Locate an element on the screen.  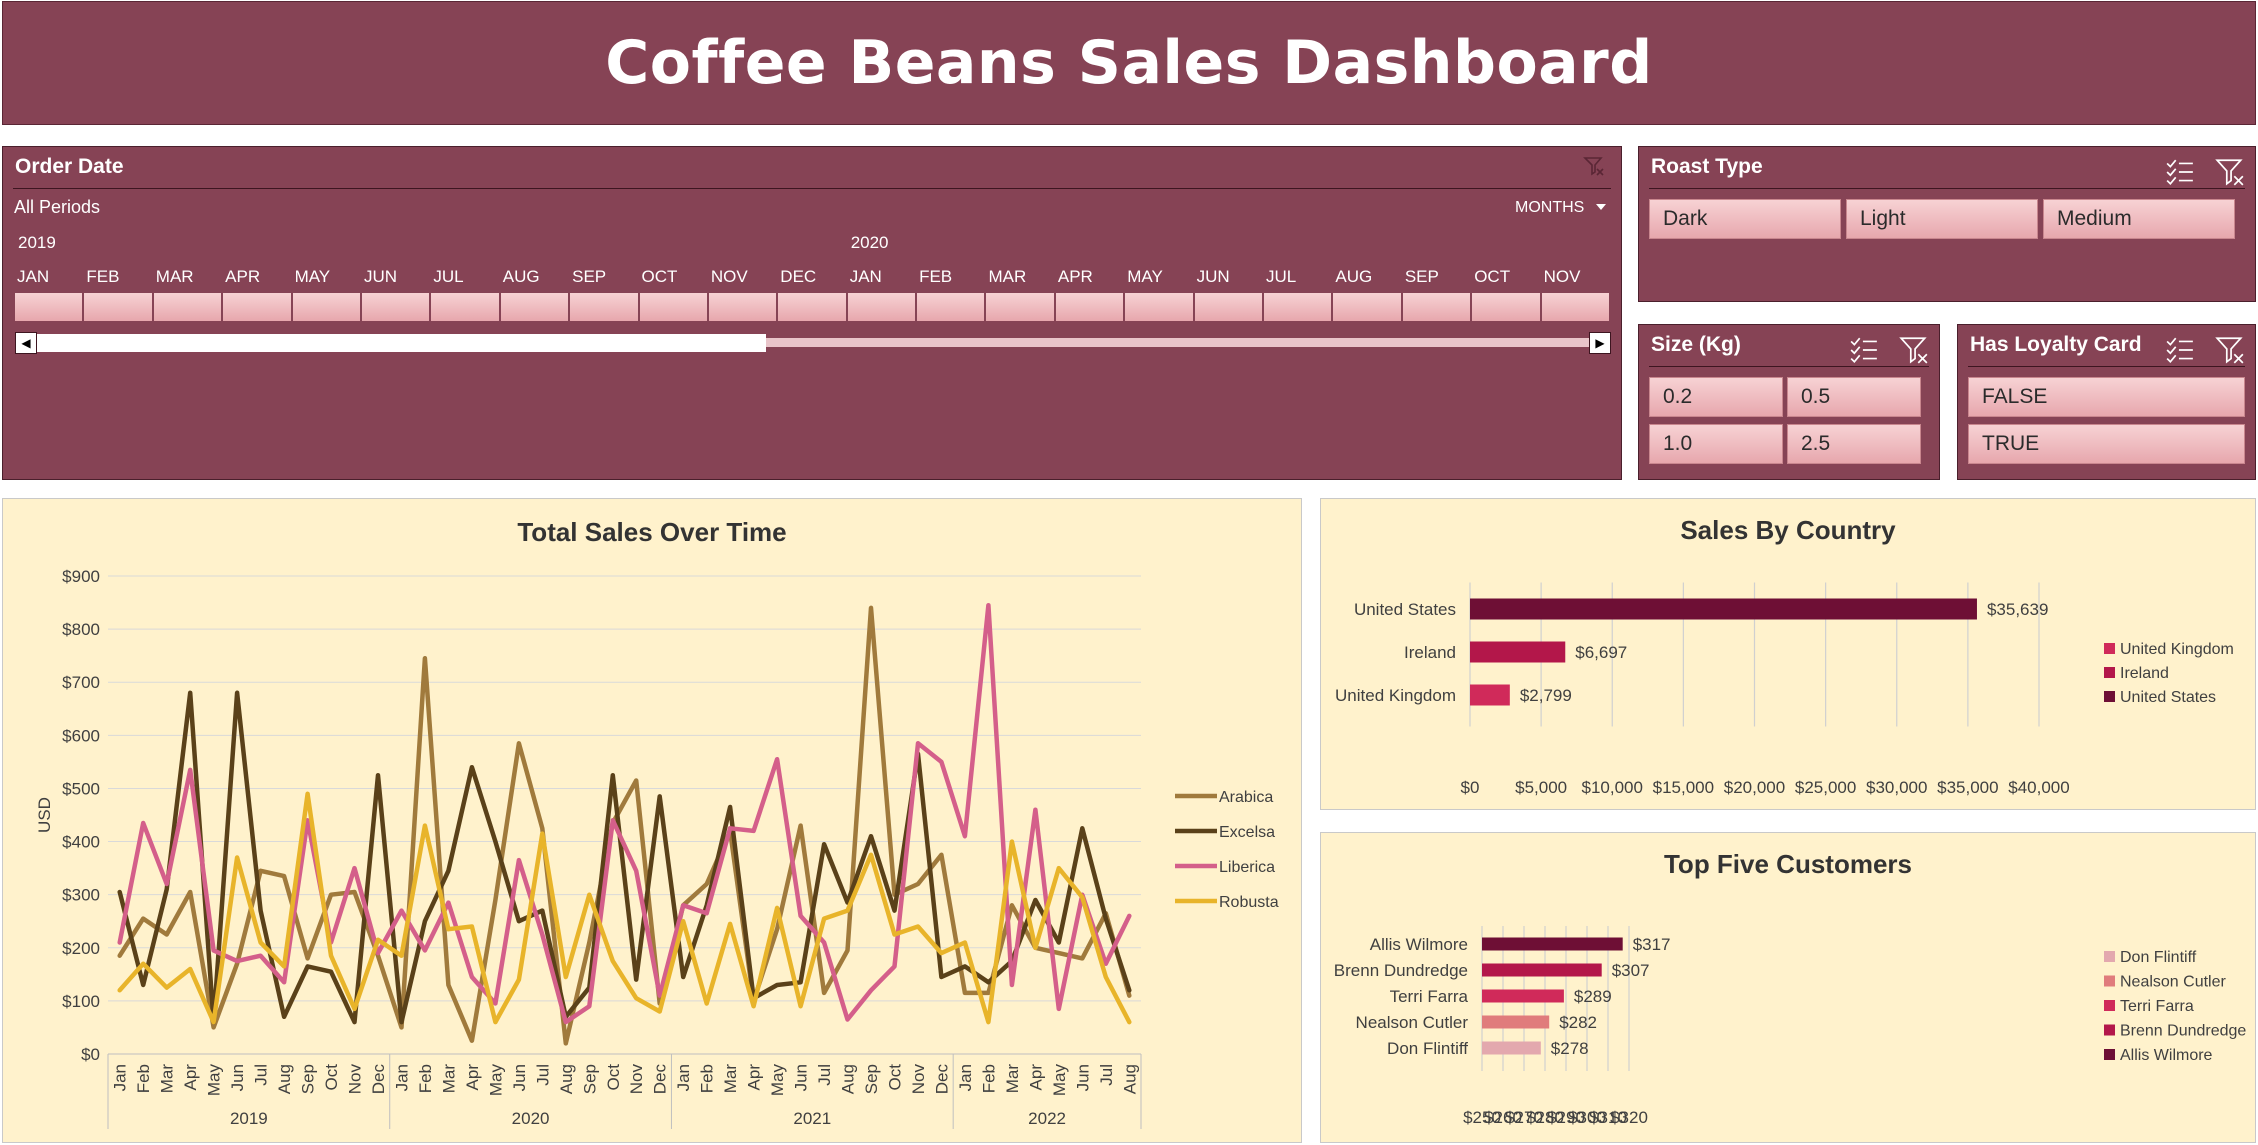
loyalty-card-slicer: Has Loyalty Card FALSE TRUE is located at coordinates (2106, 402).